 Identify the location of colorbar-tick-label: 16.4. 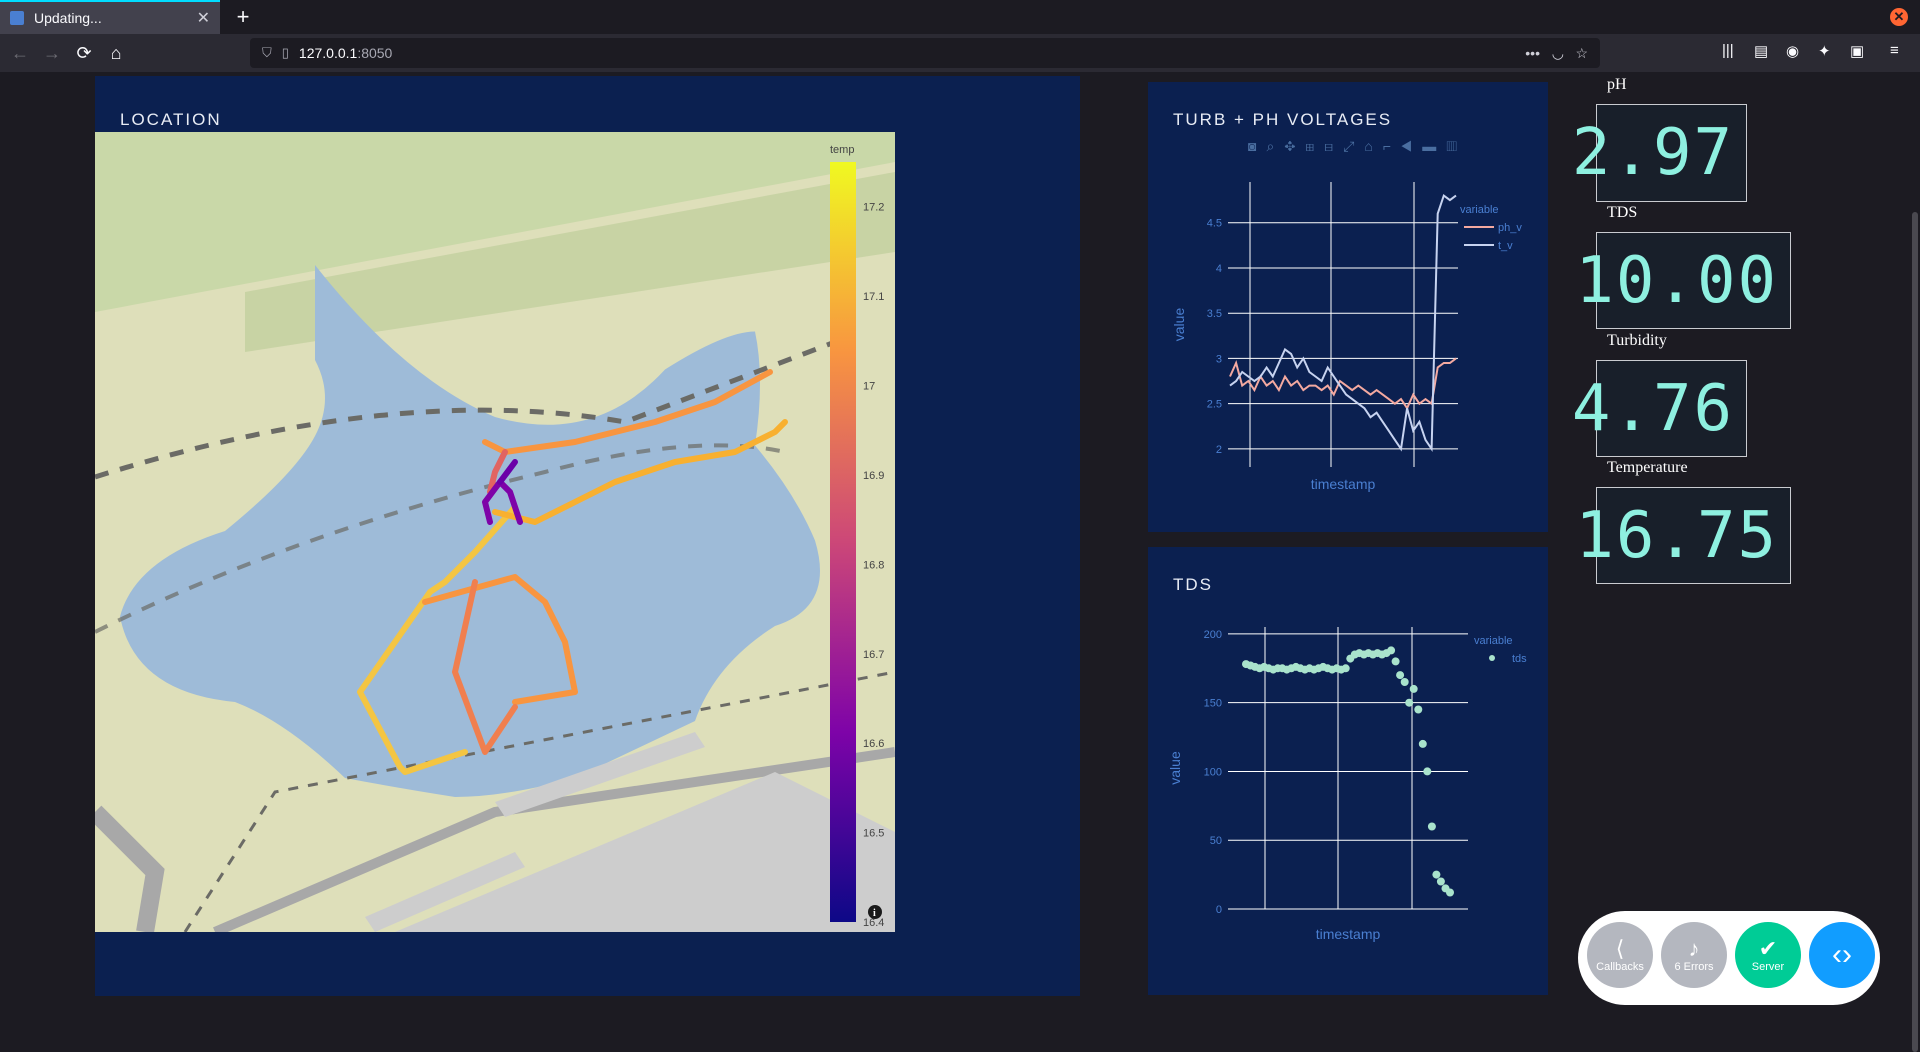
(873, 923).